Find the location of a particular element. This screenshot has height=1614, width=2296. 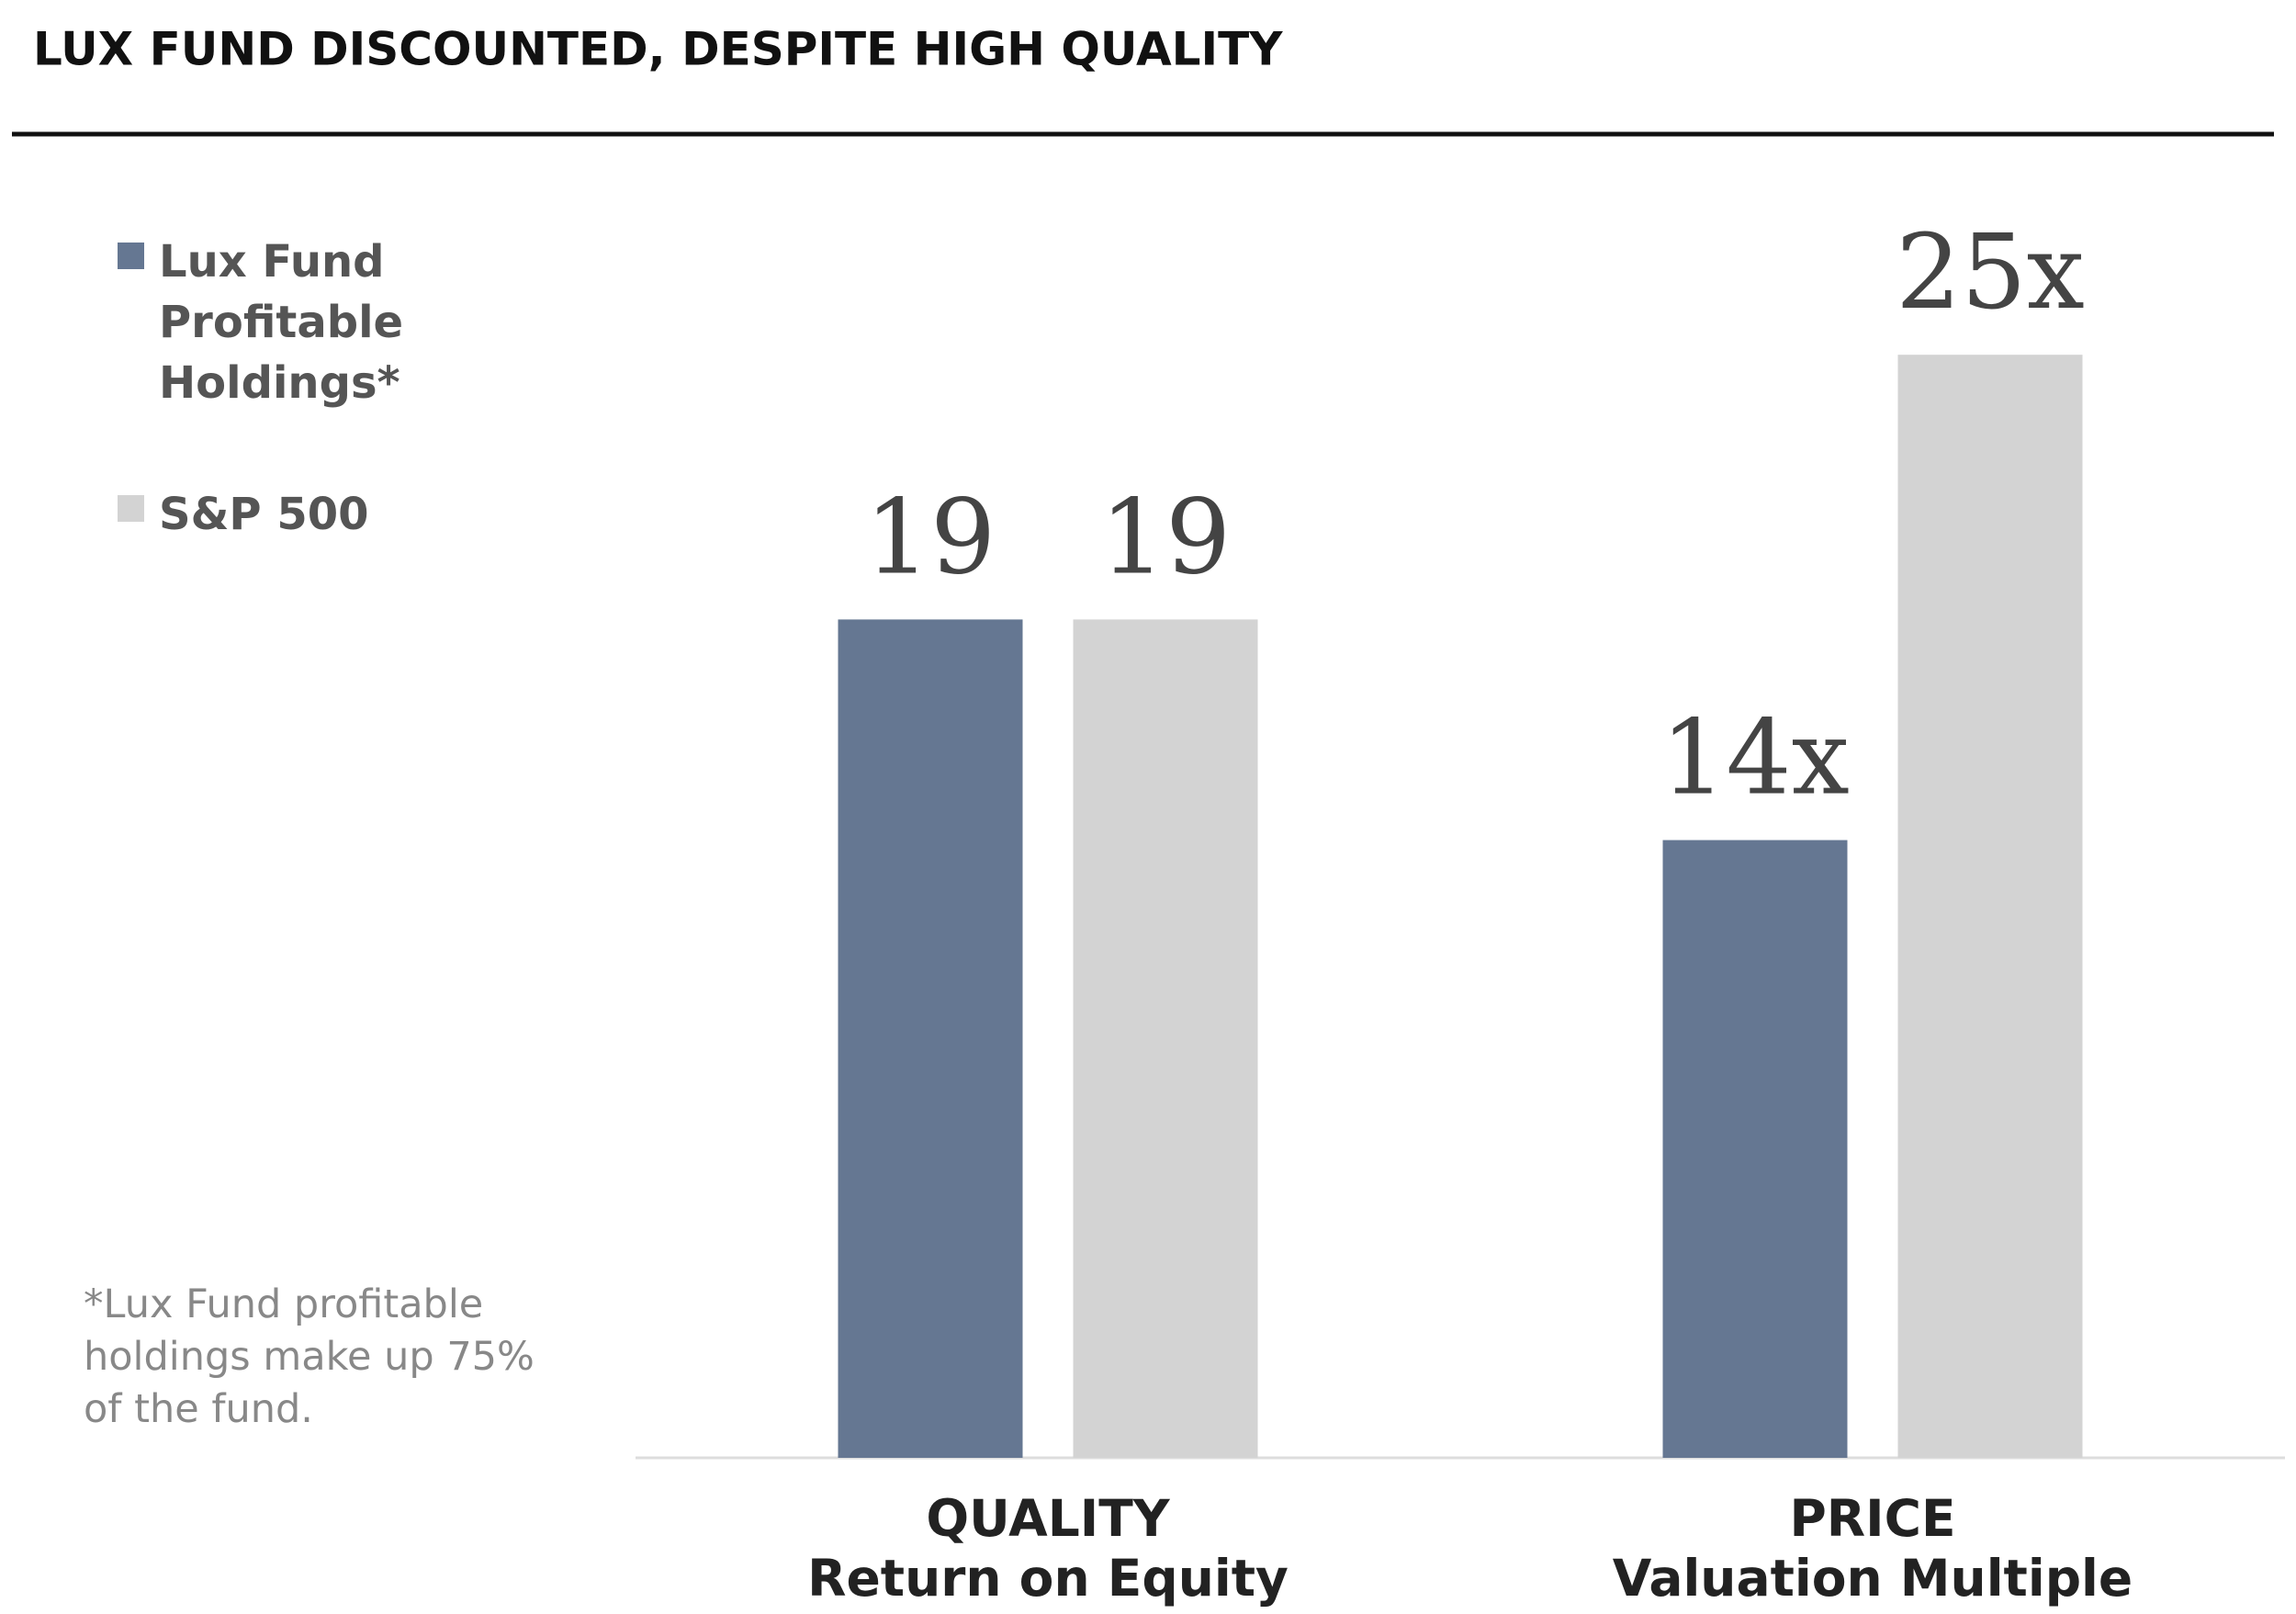

value-label: 14x is located at coordinates (1755, 758).